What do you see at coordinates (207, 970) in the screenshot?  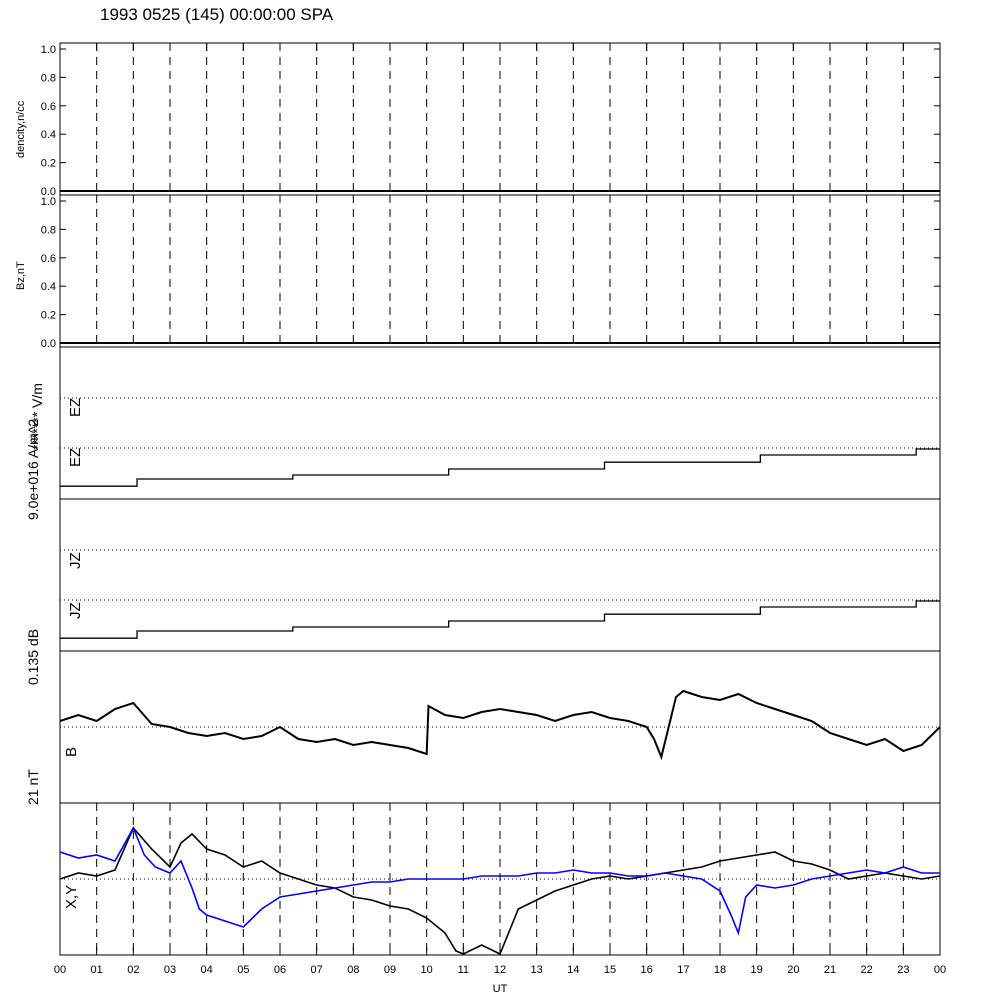 I see `x-tick-label: 04` at bounding box center [207, 970].